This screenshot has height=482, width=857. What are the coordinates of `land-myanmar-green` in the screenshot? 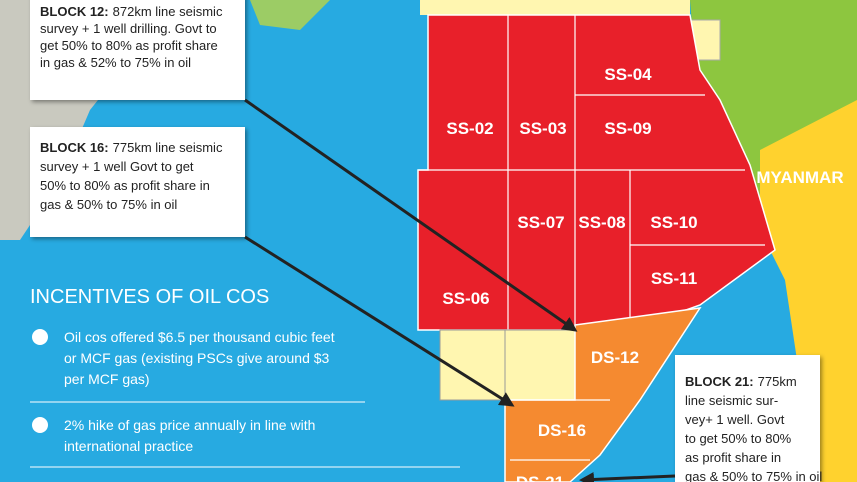 It's located at (773, 115).